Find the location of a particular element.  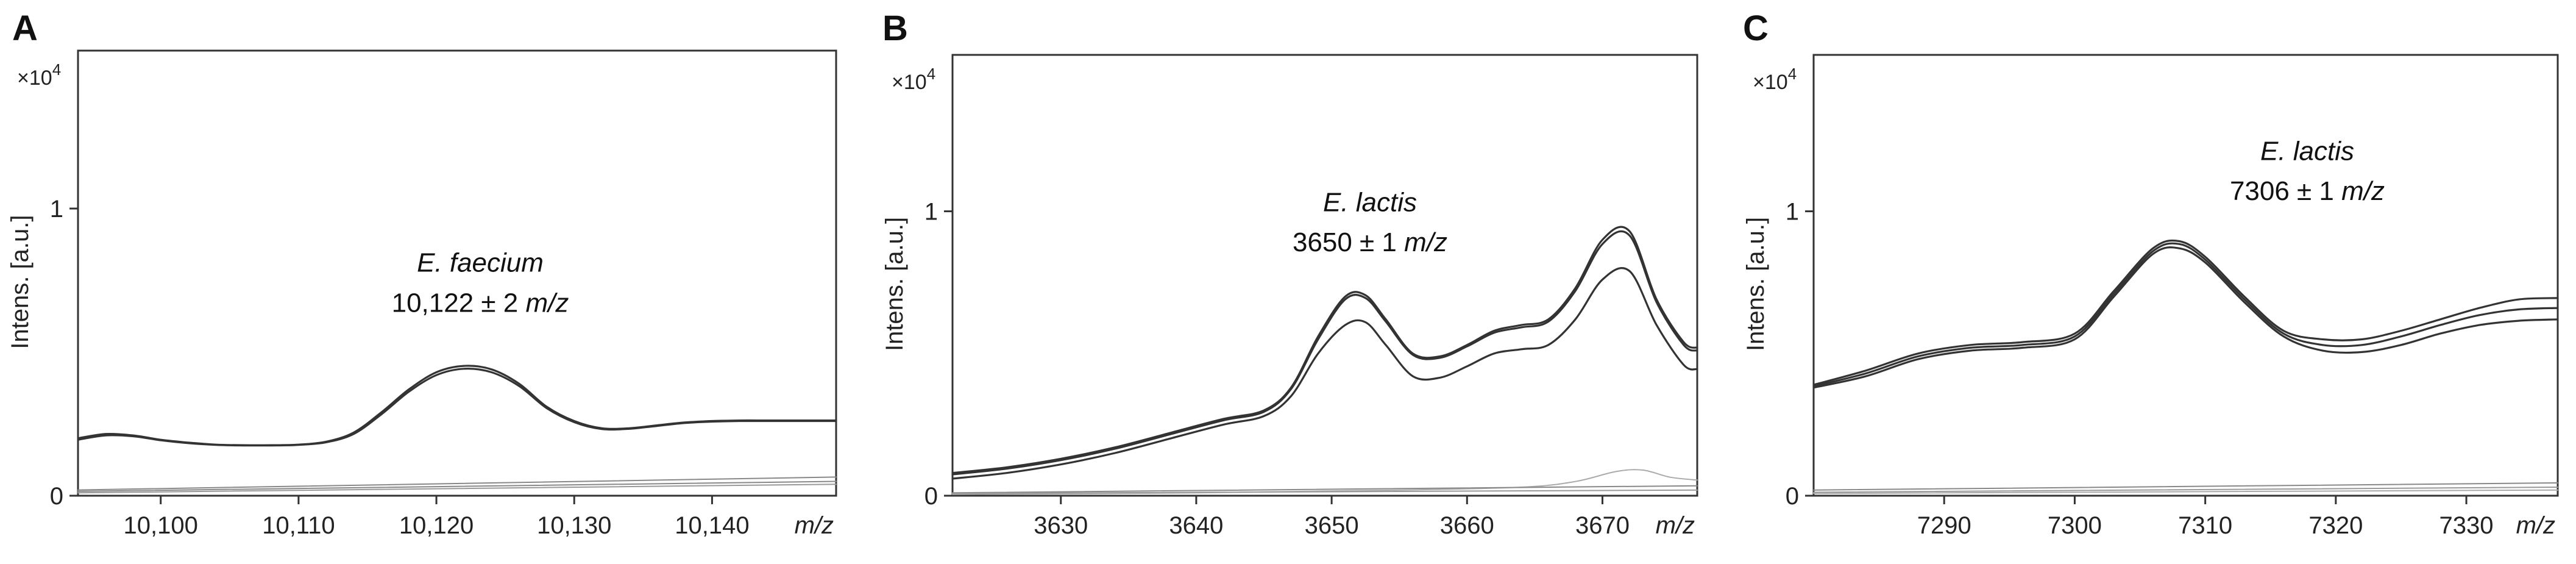

x-tick-label: 10,100 is located at coordinates (161, 525).